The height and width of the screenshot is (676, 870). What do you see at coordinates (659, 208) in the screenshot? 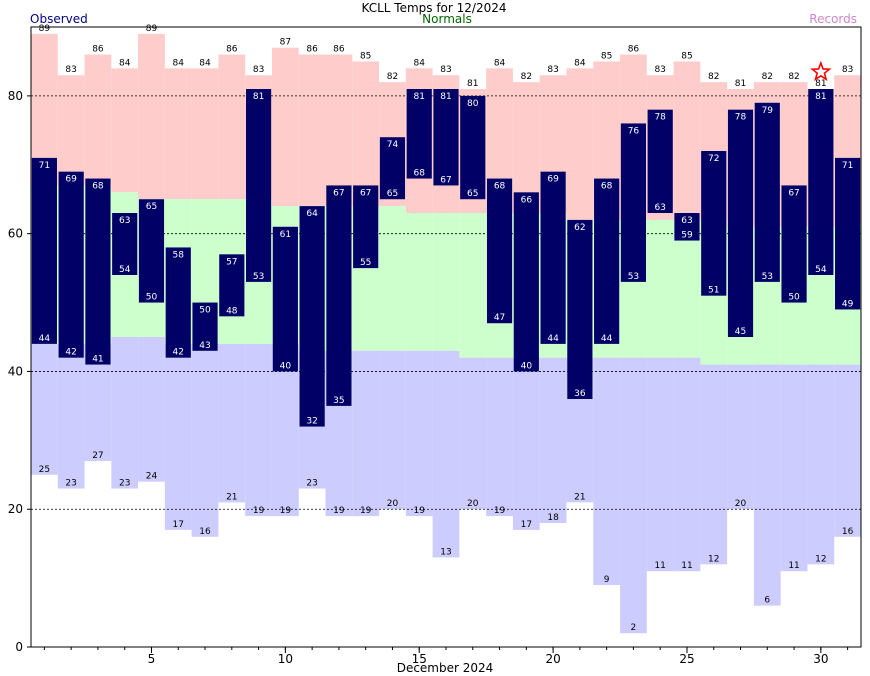
I see `observed-low-label: 63` at bounding box center [659, 208].